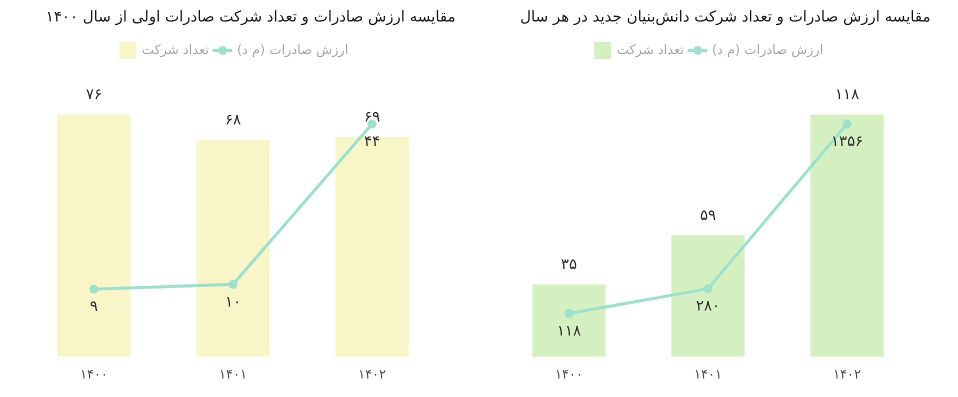  What do you see at coordinates (372, 141) in the screenshot?
I see `data-label: ۴۴` at bounding box center [372, 141].